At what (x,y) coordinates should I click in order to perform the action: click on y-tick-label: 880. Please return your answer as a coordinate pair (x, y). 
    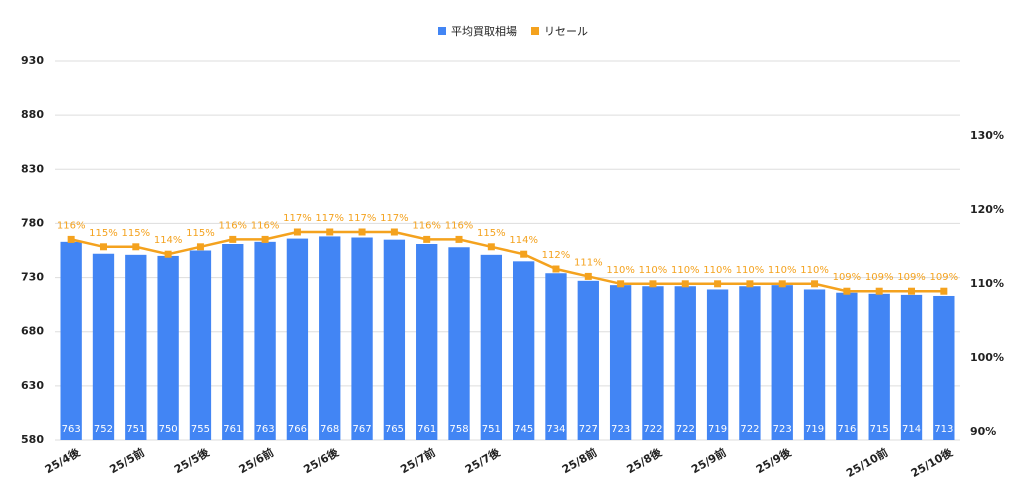
    Looking at the image, I should click on (32, 114).